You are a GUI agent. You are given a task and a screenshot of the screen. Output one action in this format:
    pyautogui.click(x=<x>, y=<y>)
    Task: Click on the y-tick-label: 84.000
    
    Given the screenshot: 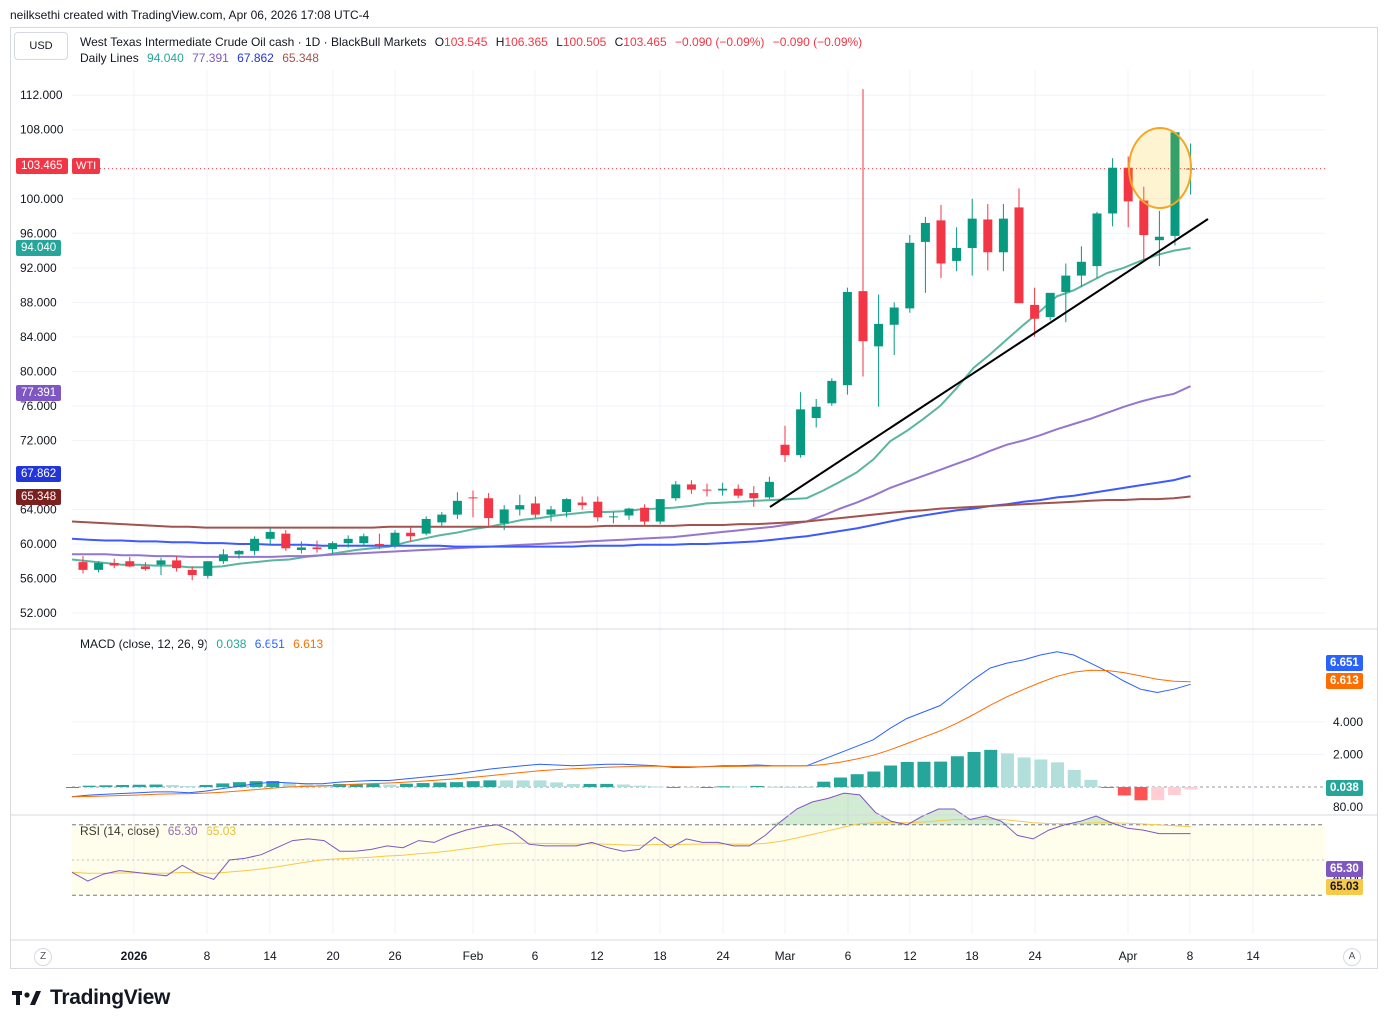 What is the action you would take?
    pyautogui.click(x=38, y=337)
    